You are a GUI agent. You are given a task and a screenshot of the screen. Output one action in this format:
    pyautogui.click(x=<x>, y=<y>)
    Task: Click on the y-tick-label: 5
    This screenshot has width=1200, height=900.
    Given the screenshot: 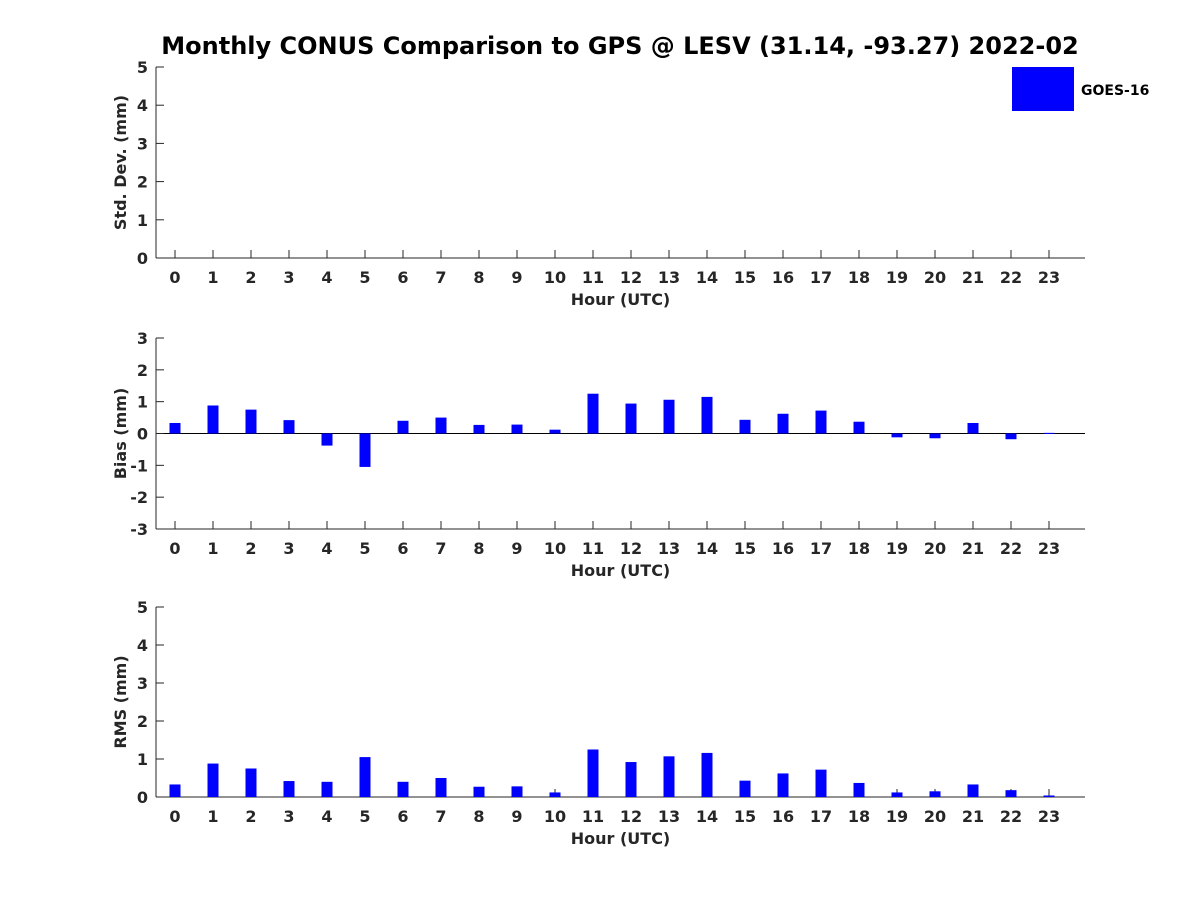 What is the action you would take?
    pyautogui.click(x=142, y=607)
    